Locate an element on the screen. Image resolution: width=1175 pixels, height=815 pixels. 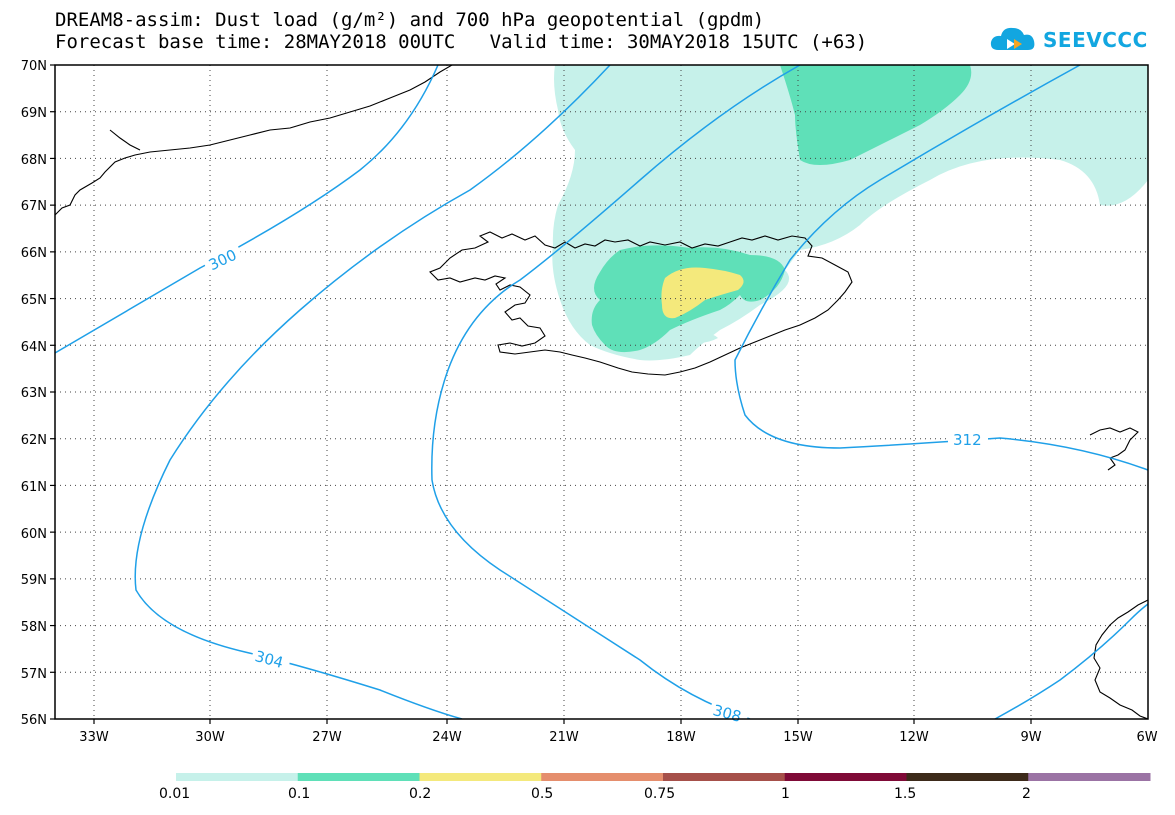
lat-label: 61N is located at coordinates (34, 487).